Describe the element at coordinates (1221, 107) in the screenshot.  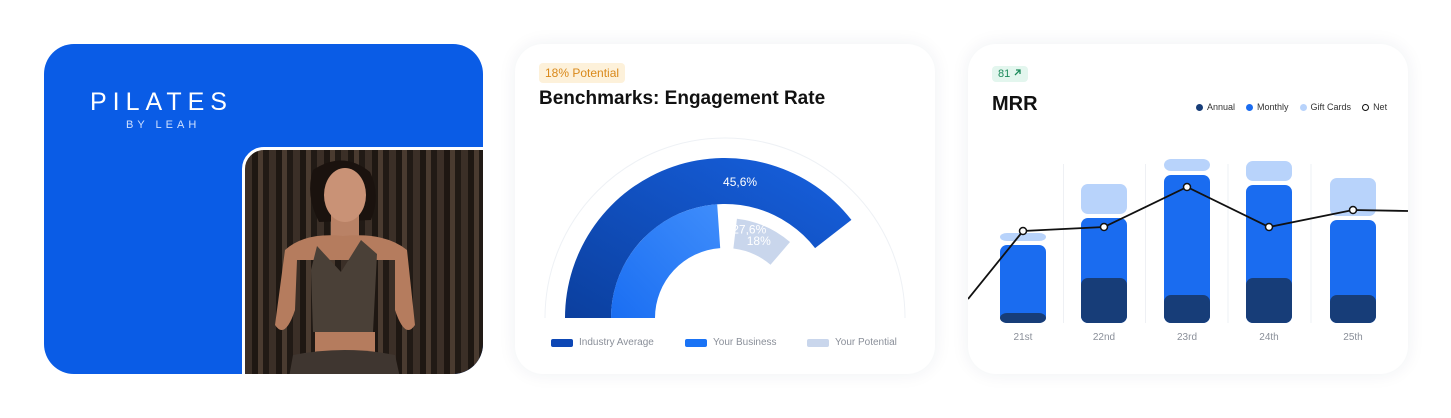
I see `legend-label: Annual` at that location.